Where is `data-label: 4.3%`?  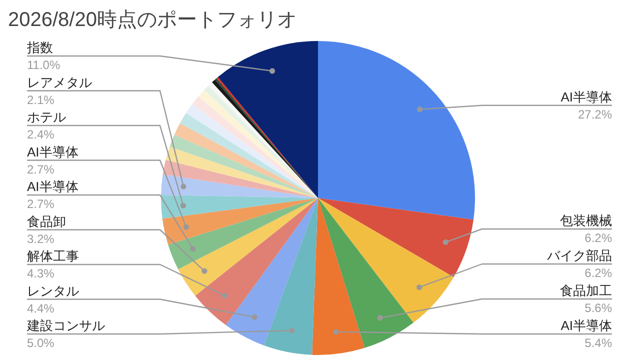
data-label: 4.3% is located at coordinates (41, 273).